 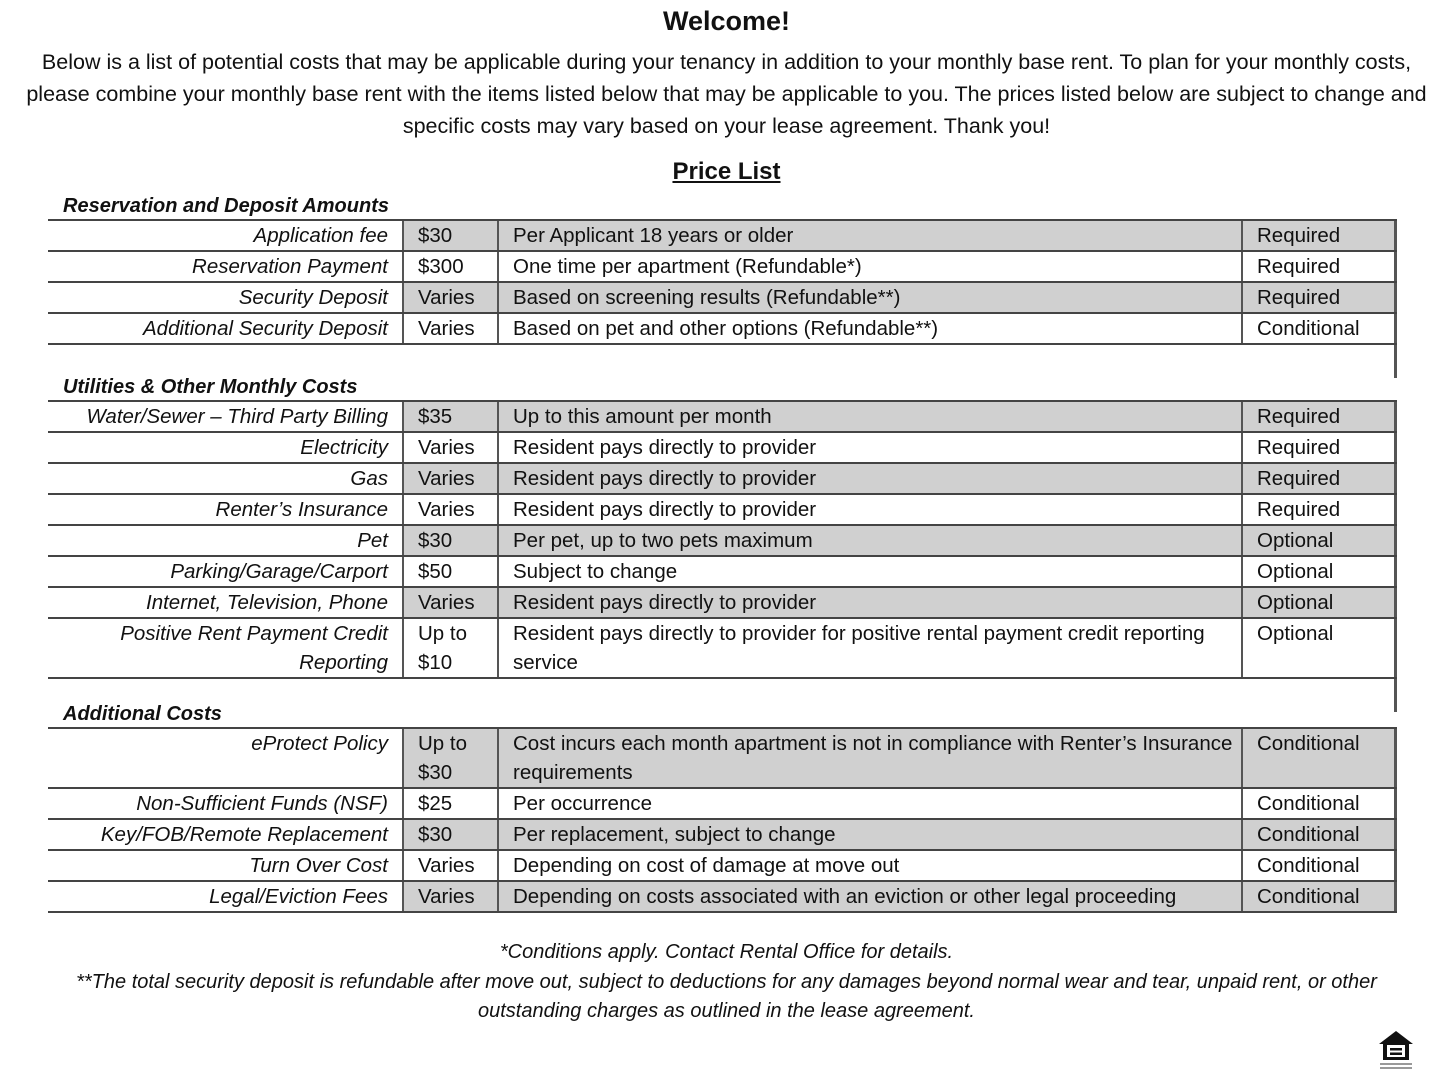 I want to click on item-label: Parking/Garage/Carport, so click(x=279, y=571).